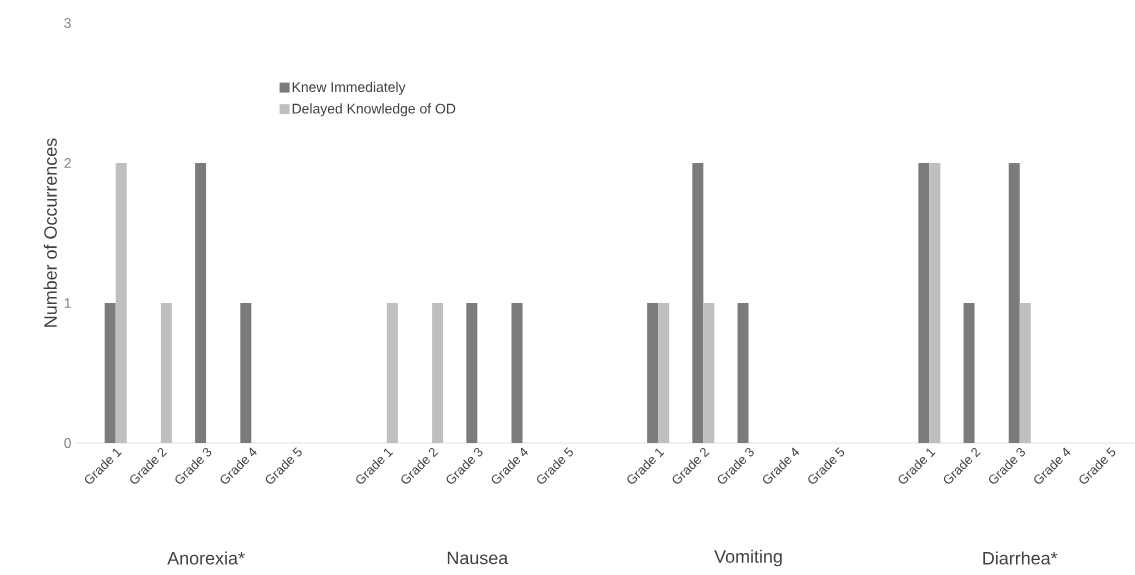 The image size is (1135, 575). Describe the element at coordinates (67, 303) in the screenshot. I see `y-tick-label: 1` at that location.